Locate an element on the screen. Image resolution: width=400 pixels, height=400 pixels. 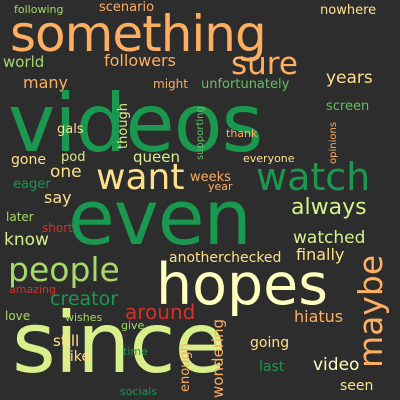
word-gals: gals is located at coordinates (70, 129).